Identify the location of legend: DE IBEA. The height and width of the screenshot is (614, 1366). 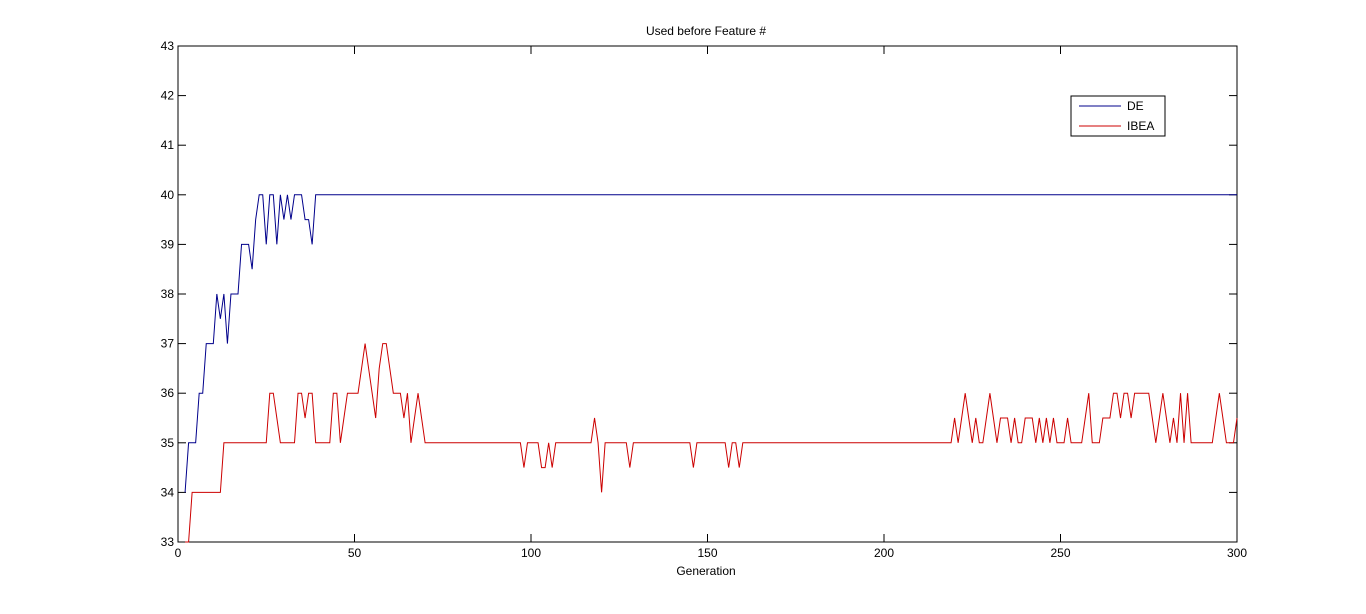
(1118, 116).